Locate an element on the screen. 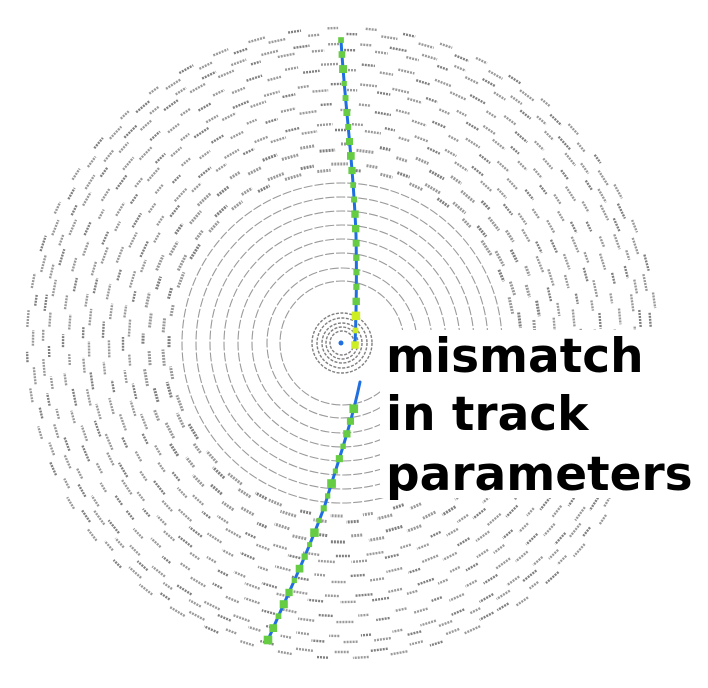 This screenshot has width=708, height=688. inner-tracker-ring is located at coordinates (342, 343).